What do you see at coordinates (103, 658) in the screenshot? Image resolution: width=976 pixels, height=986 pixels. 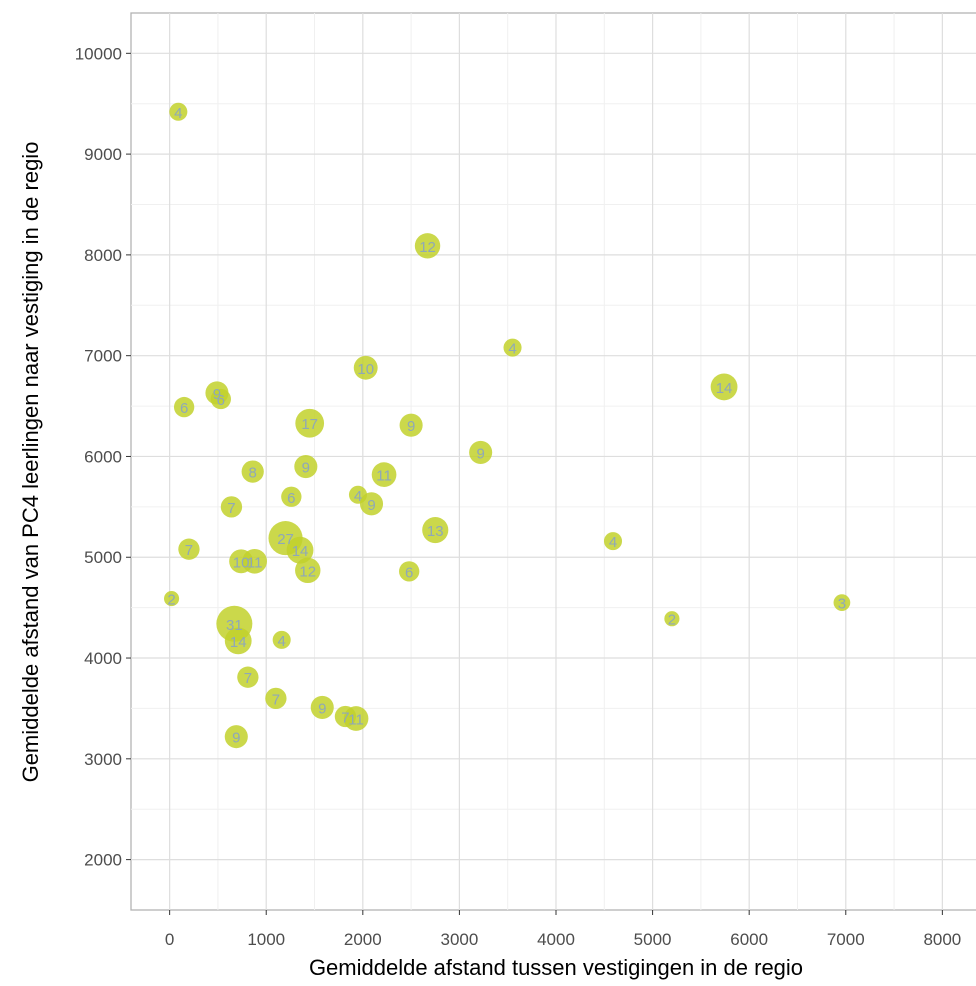 I see `y-tick-label: 4000` at bounding box center [103, 658].